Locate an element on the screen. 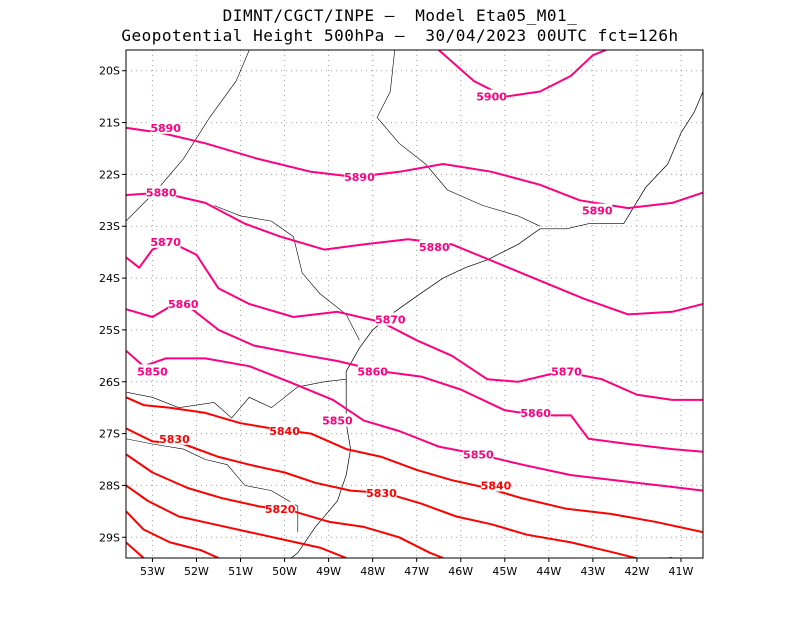 Image resolution: width=800 pixels, height=618 pixels. y-tick-label: 28S is located at coordinates (109, 485).